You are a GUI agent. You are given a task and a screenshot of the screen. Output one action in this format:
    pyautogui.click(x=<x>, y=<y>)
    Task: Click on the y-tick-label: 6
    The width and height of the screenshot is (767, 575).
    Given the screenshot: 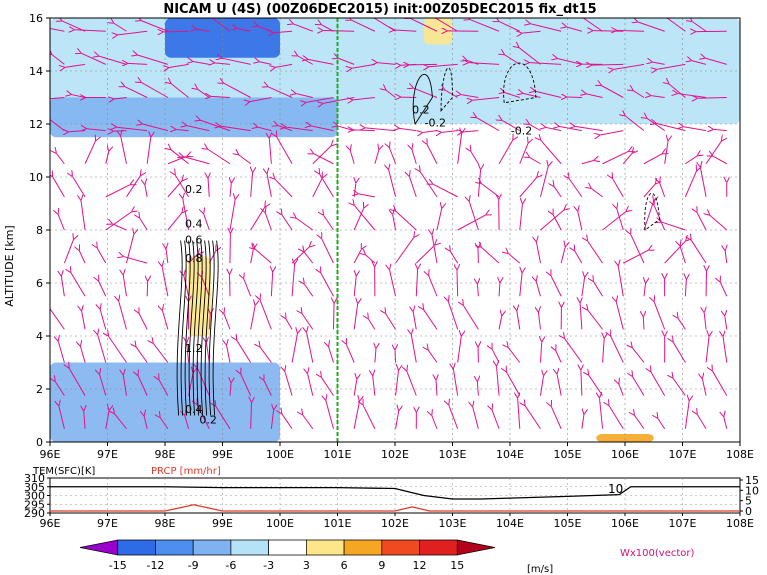 What is the action you would take?
    pyautogui.click(x=39, y=283)
    